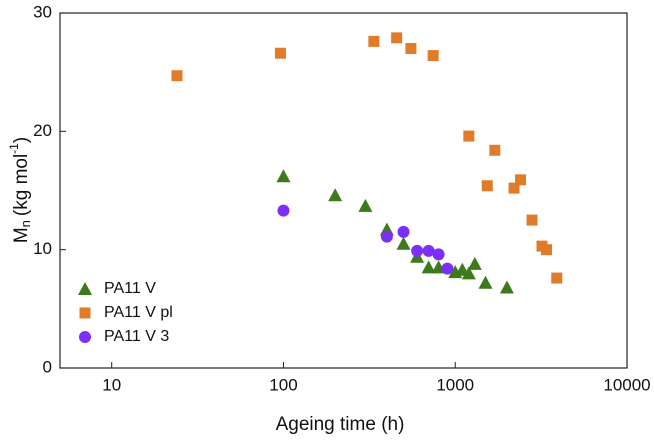 This screenshot has height=446, width=654. What do you see at coordinates (138, 312) in the screenshot?
I see `legend-label: PA11 V pl` at bounding box center [138, 312].